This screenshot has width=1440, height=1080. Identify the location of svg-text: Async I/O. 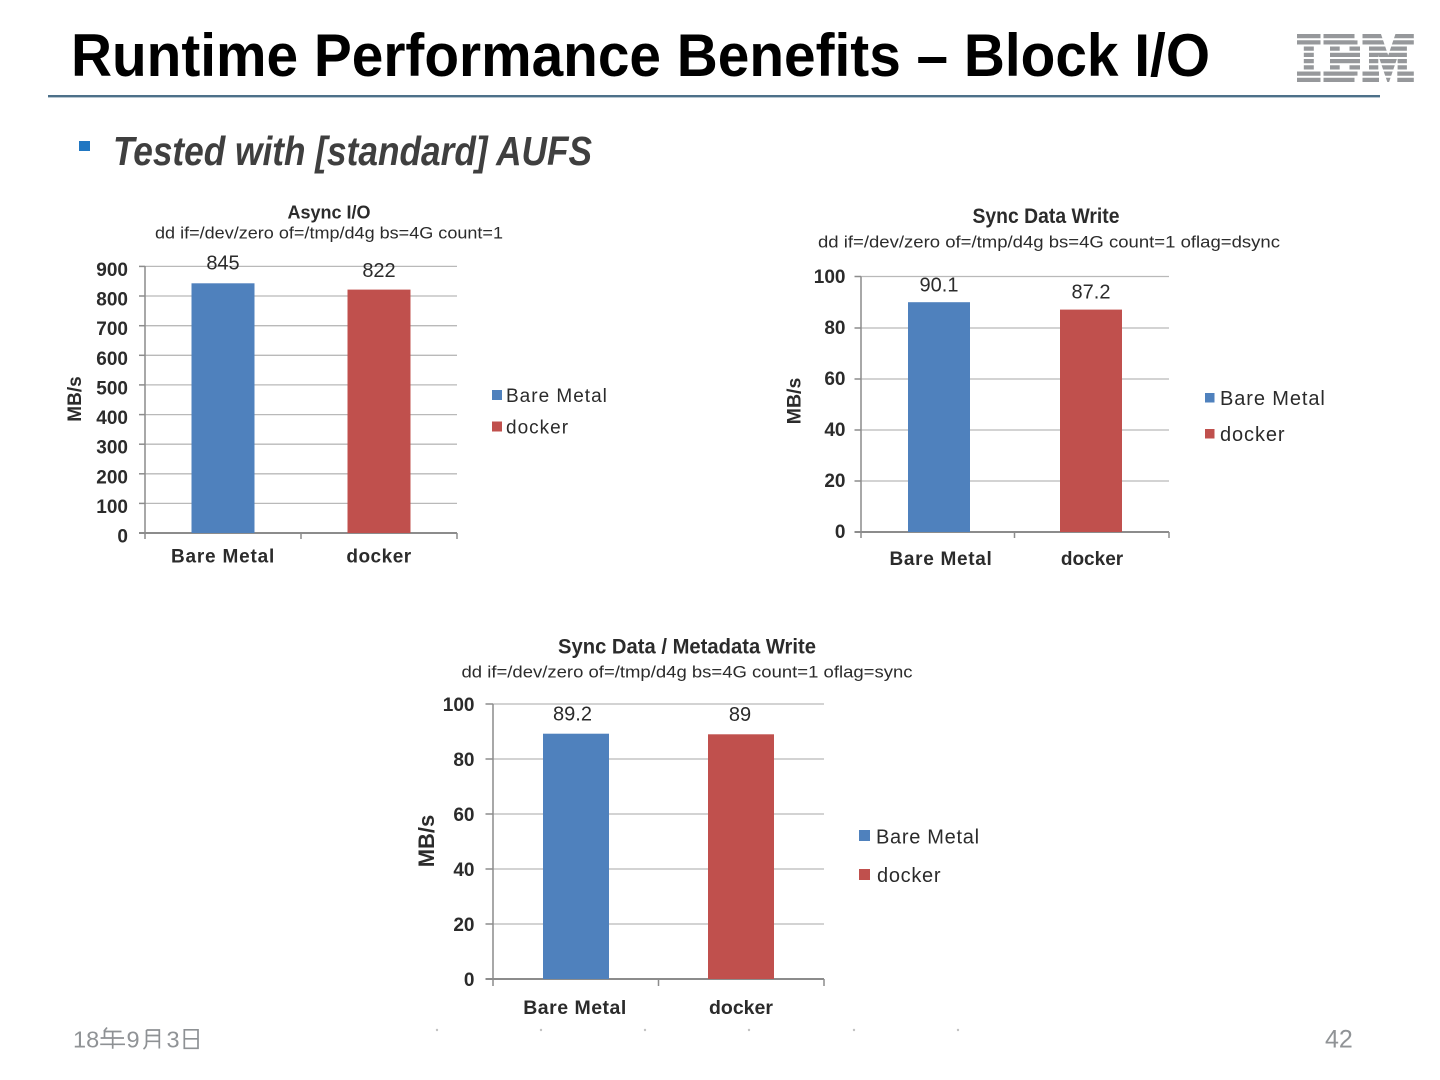
(328, 213).